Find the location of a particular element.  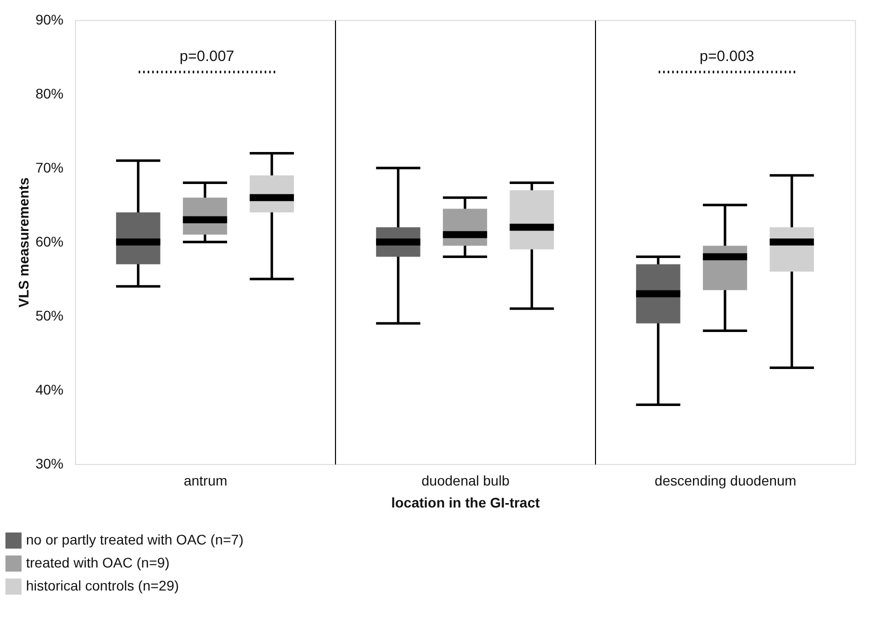

annotation: p=0.007 is located at coordinates (207, 56).